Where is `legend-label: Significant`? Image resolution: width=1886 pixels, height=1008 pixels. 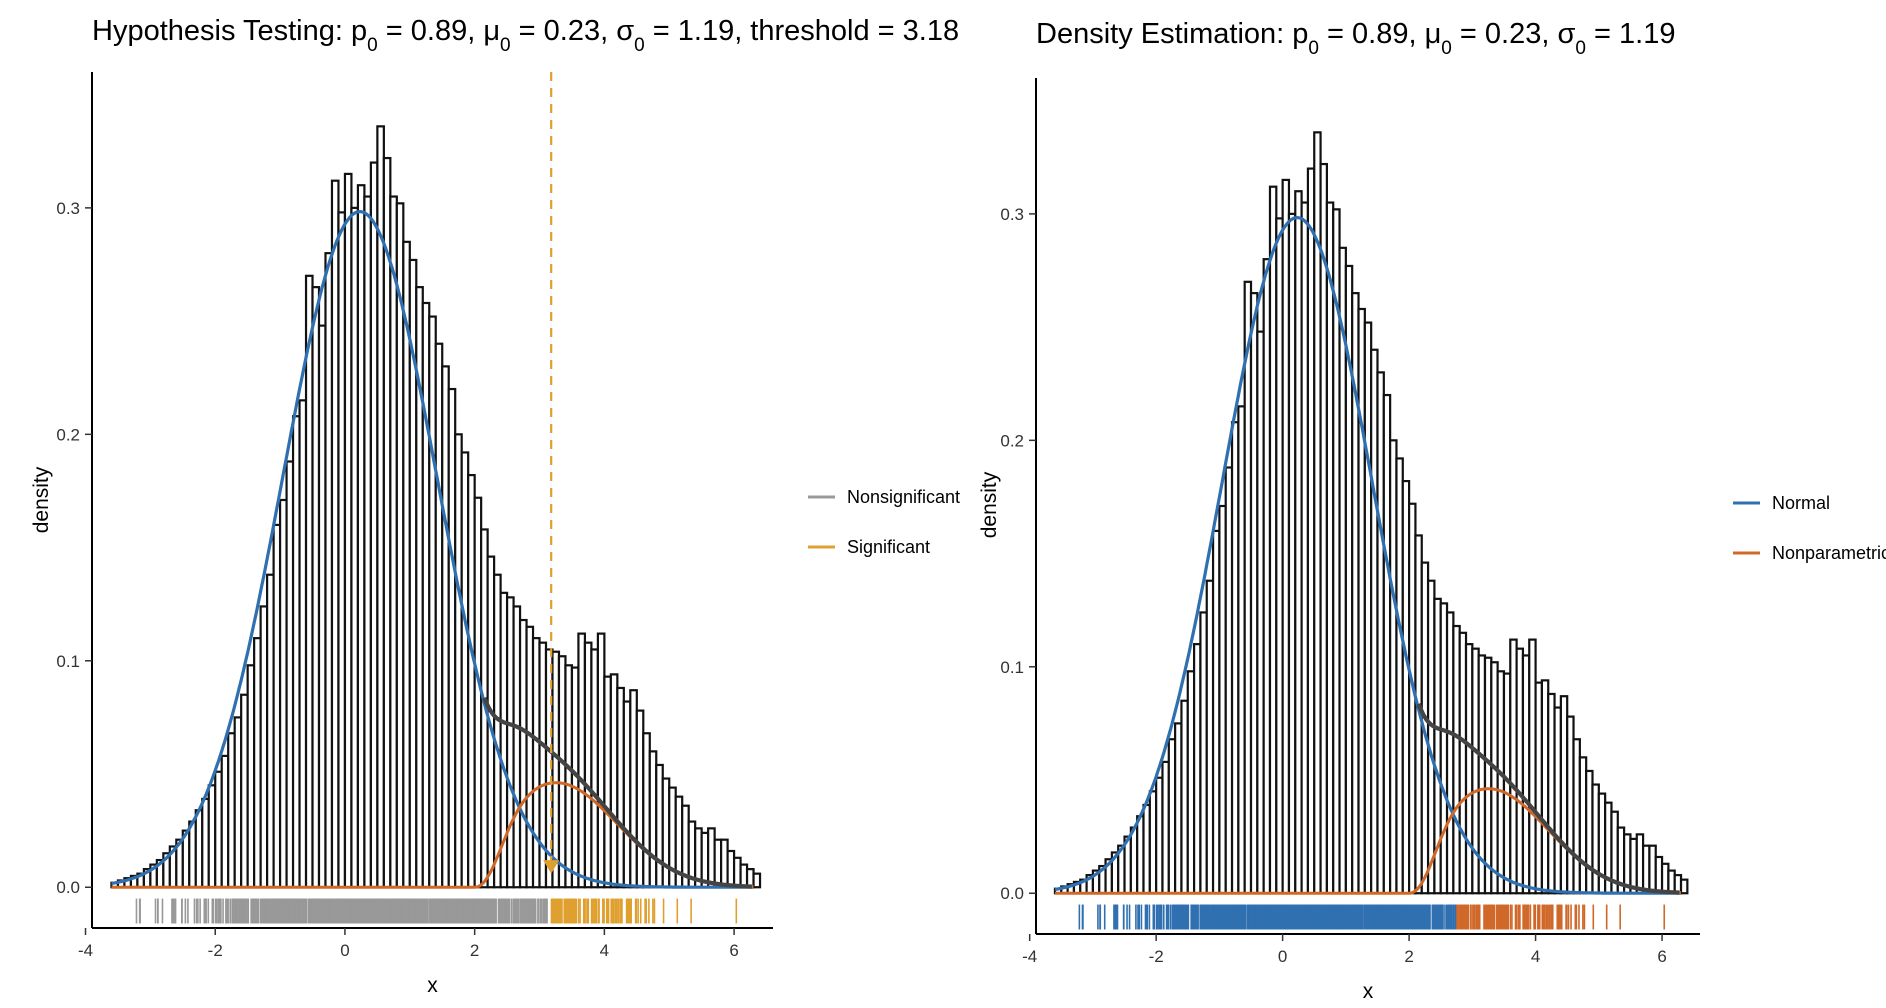
legend-label: Significant is located at coordinates (888, 547).